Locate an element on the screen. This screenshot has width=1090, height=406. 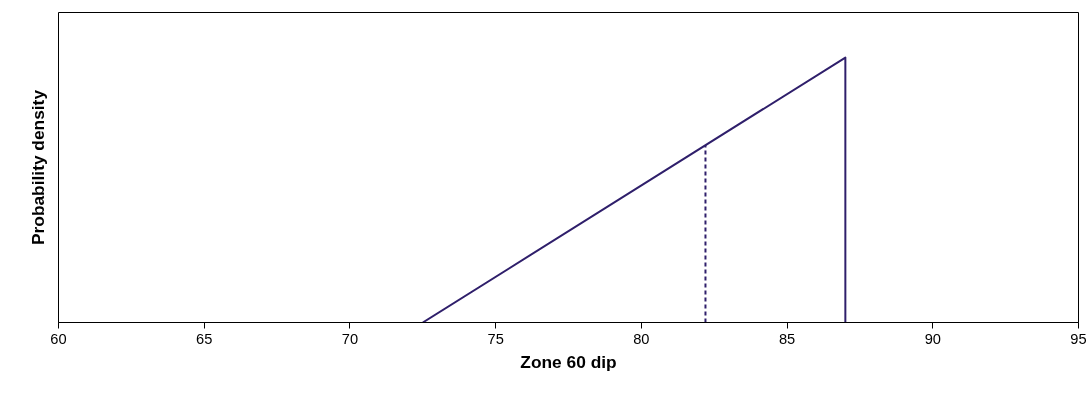
x-tick-label: 80 is located at coordinates (641, 338).